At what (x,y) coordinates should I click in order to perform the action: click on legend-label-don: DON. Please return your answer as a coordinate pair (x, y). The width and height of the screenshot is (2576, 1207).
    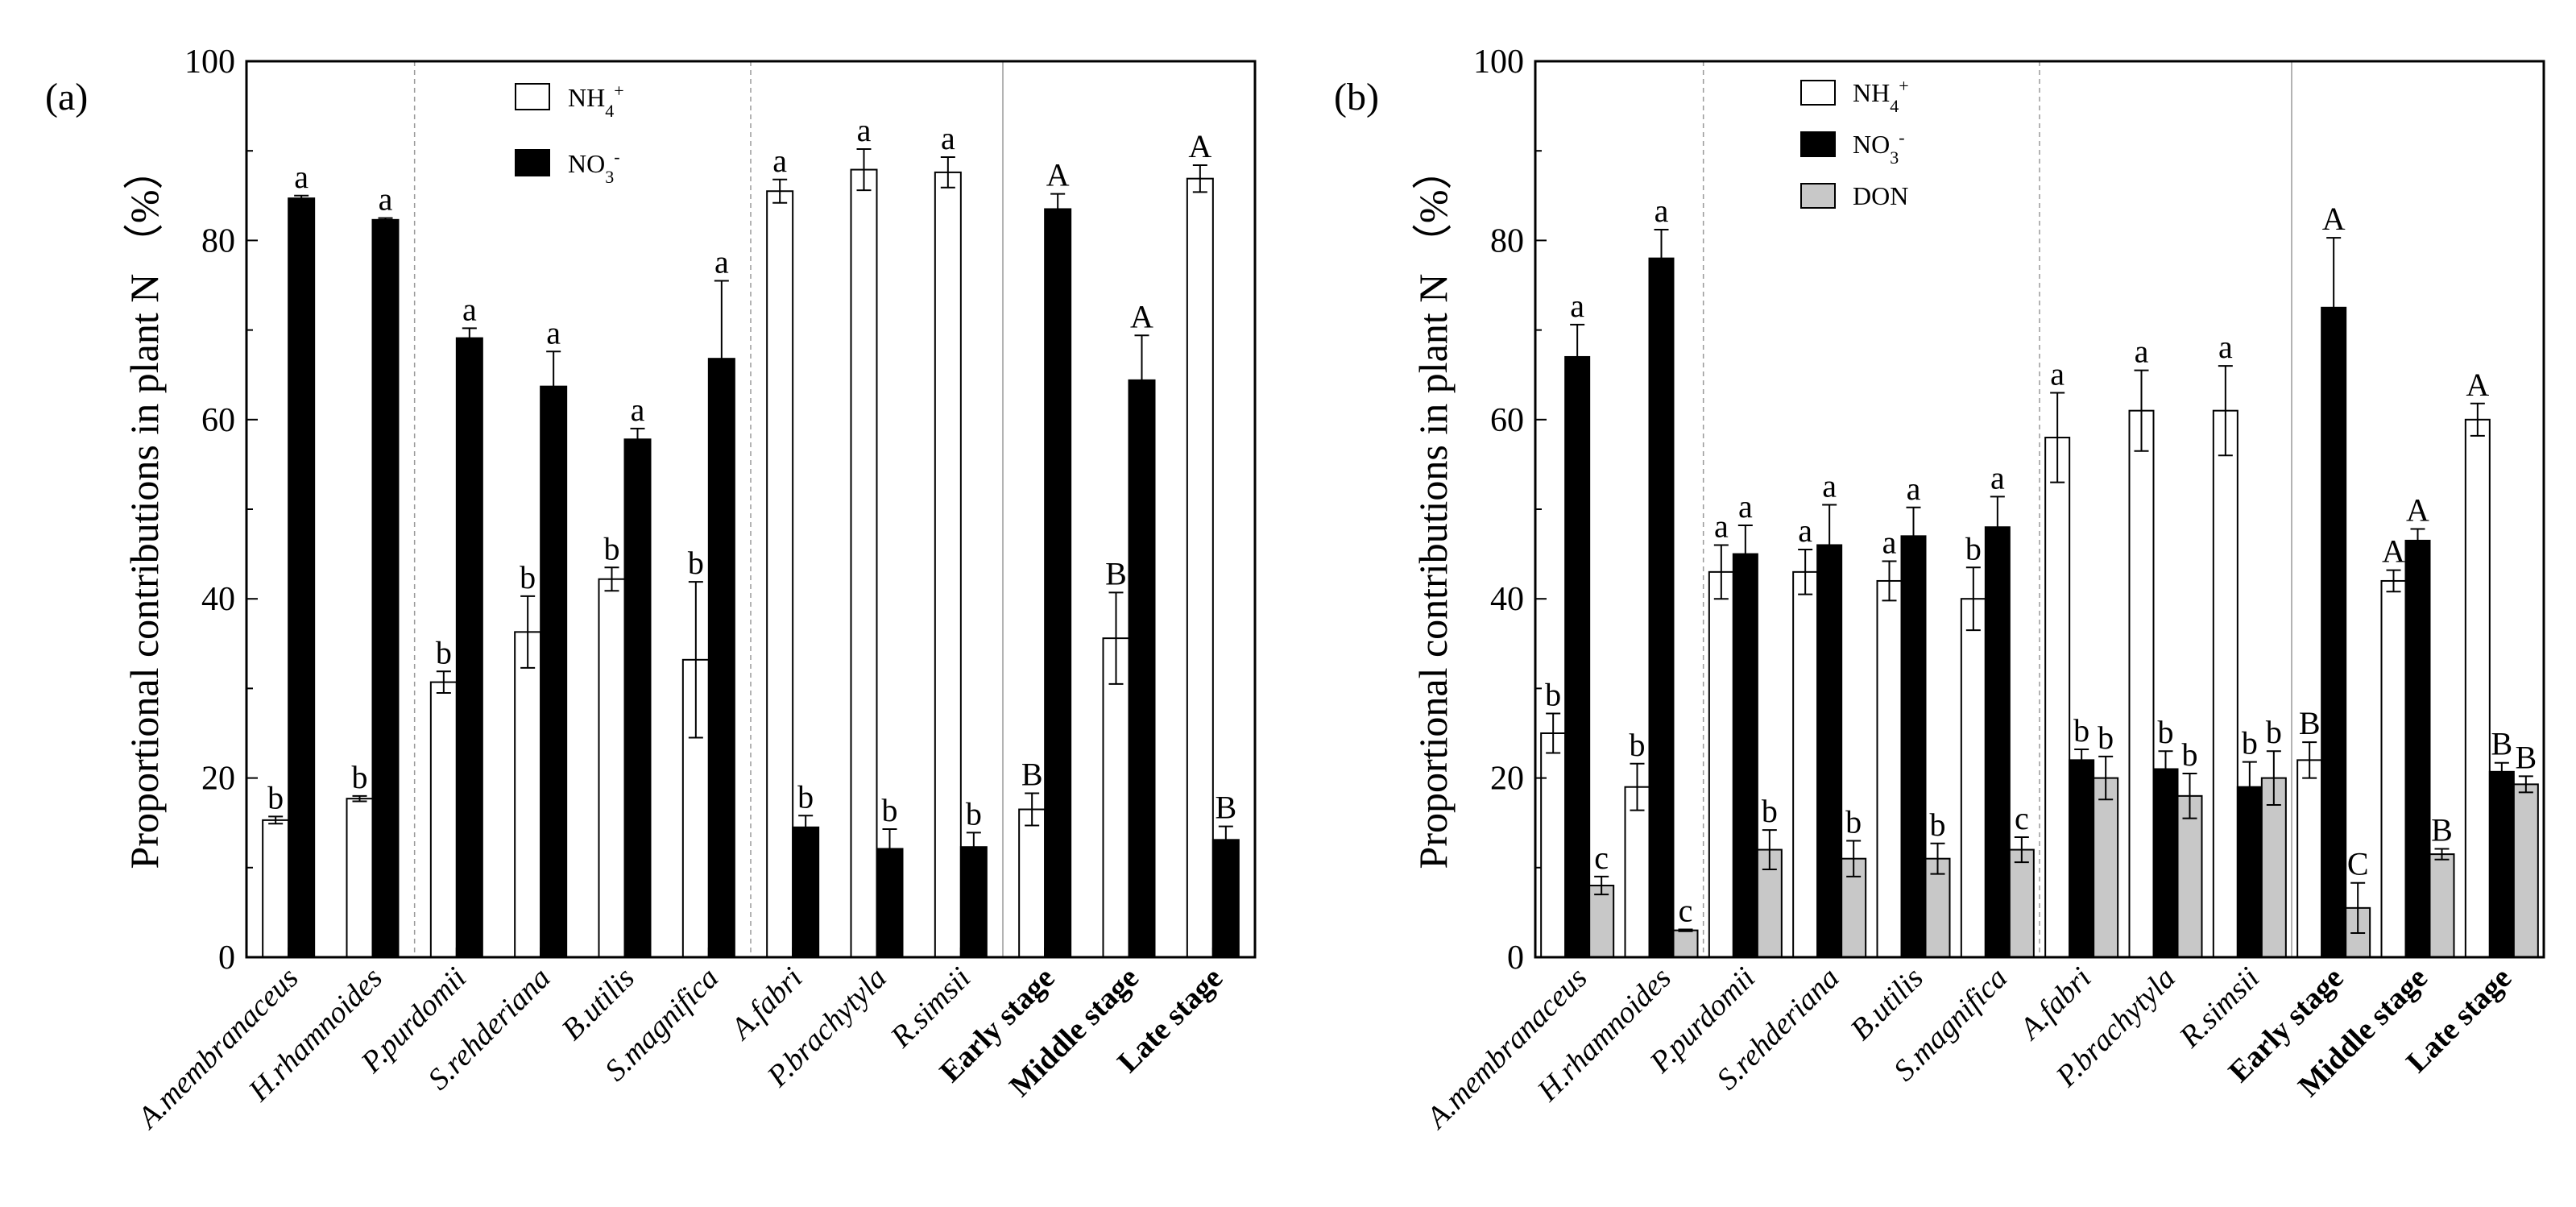
    Looking at the image, I should click on (1880, 196).